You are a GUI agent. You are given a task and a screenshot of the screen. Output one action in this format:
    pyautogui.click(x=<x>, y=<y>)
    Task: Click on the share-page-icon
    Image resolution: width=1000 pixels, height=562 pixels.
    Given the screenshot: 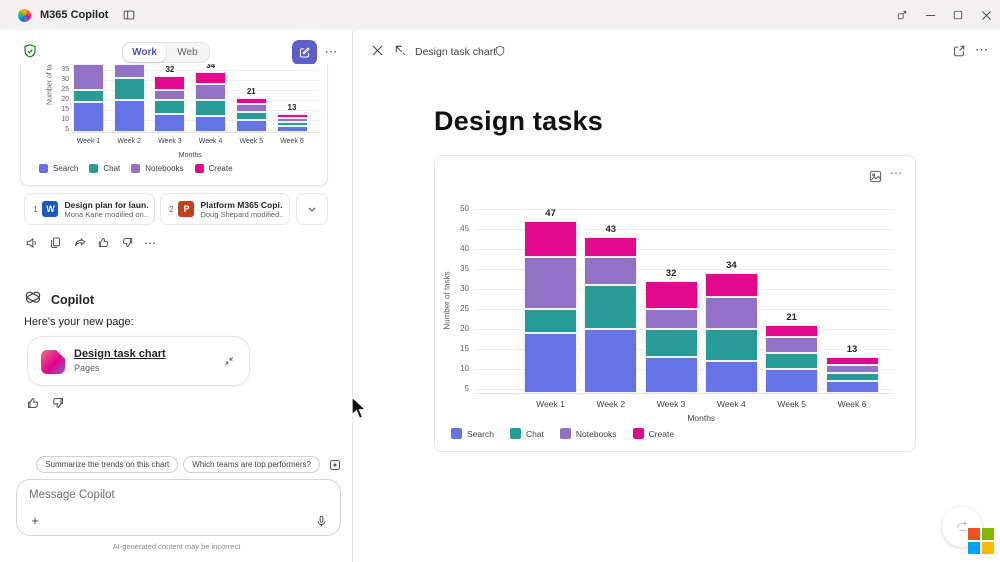 What is the action you would take?
    pyautogui.click(x=959, y=51)
    